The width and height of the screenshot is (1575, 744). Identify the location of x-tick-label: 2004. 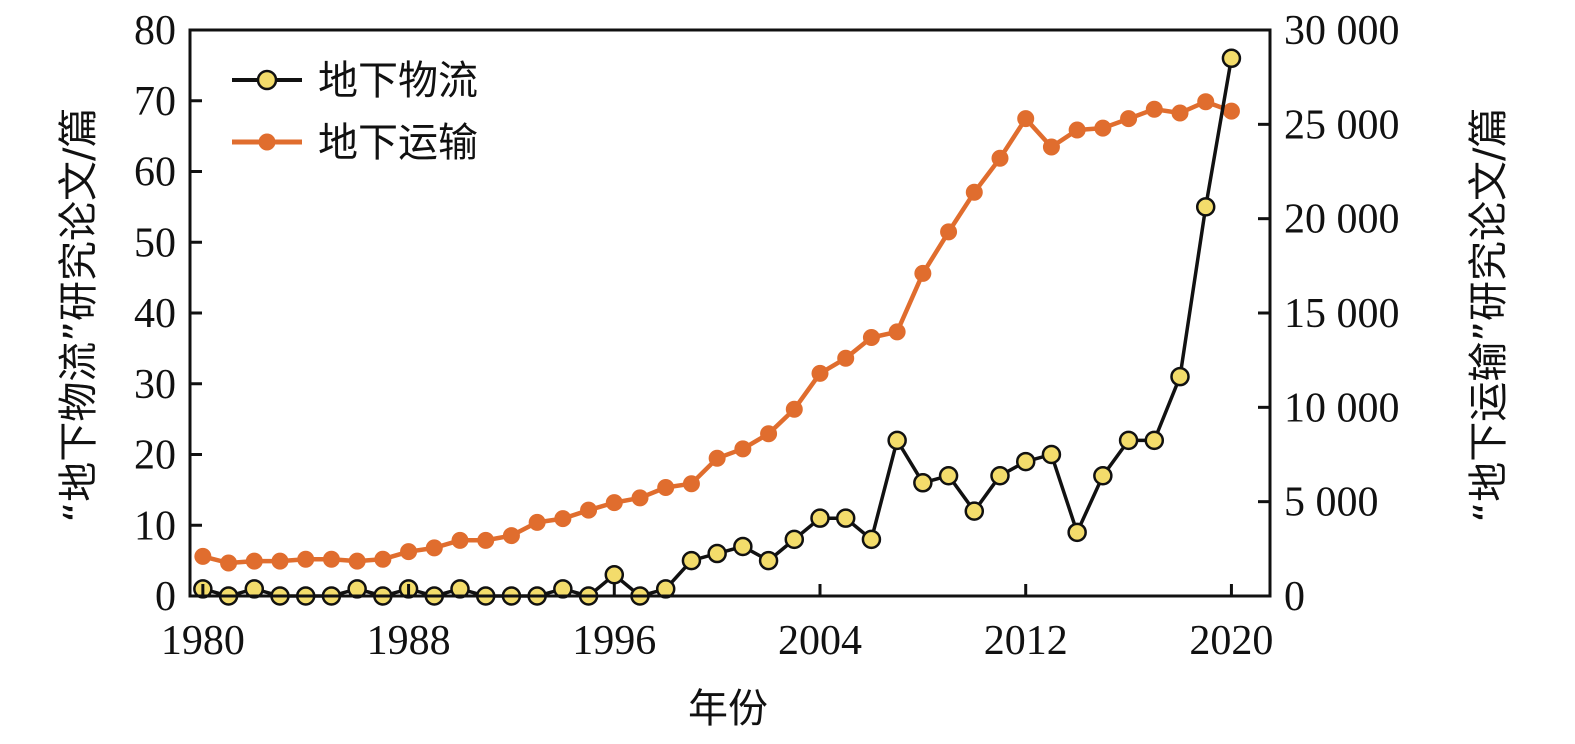
(820, 641).